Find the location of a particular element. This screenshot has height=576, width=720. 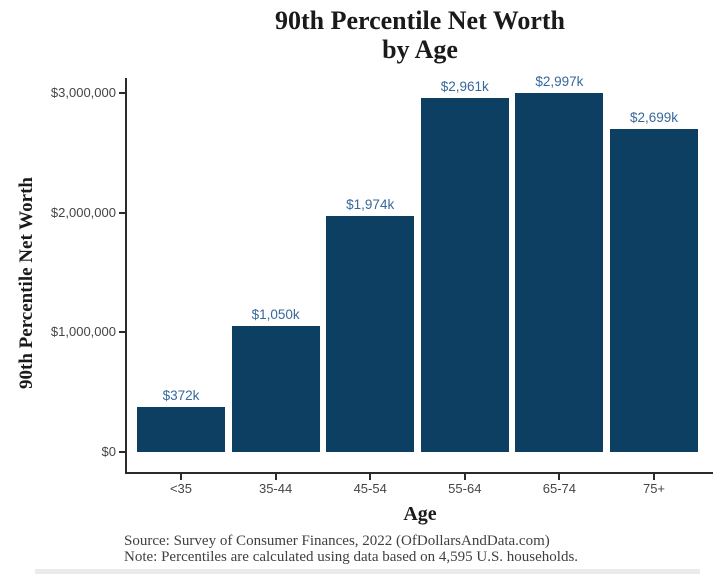

y-tick-label: $3,000,000 is located at coordinates (83, 92).